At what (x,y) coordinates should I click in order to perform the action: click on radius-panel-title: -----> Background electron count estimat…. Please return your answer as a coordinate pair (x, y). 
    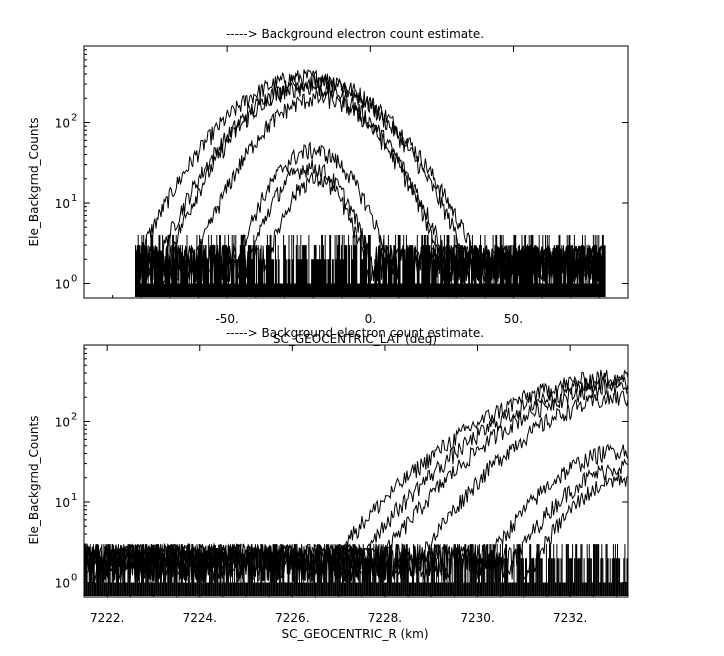
    Looking at the image, I should click on (355, 333).